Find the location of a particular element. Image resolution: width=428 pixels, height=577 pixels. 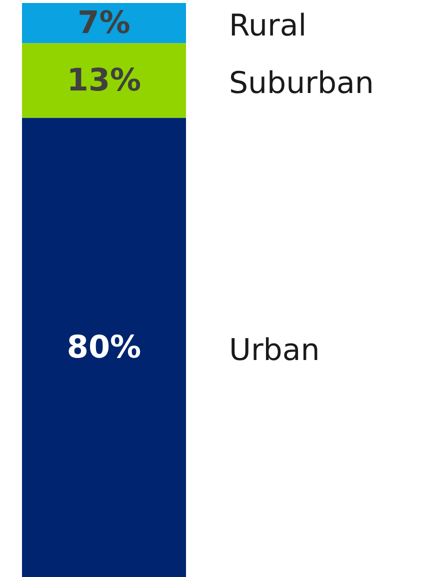

data-label: 7% is located at coordinates (104, 23).